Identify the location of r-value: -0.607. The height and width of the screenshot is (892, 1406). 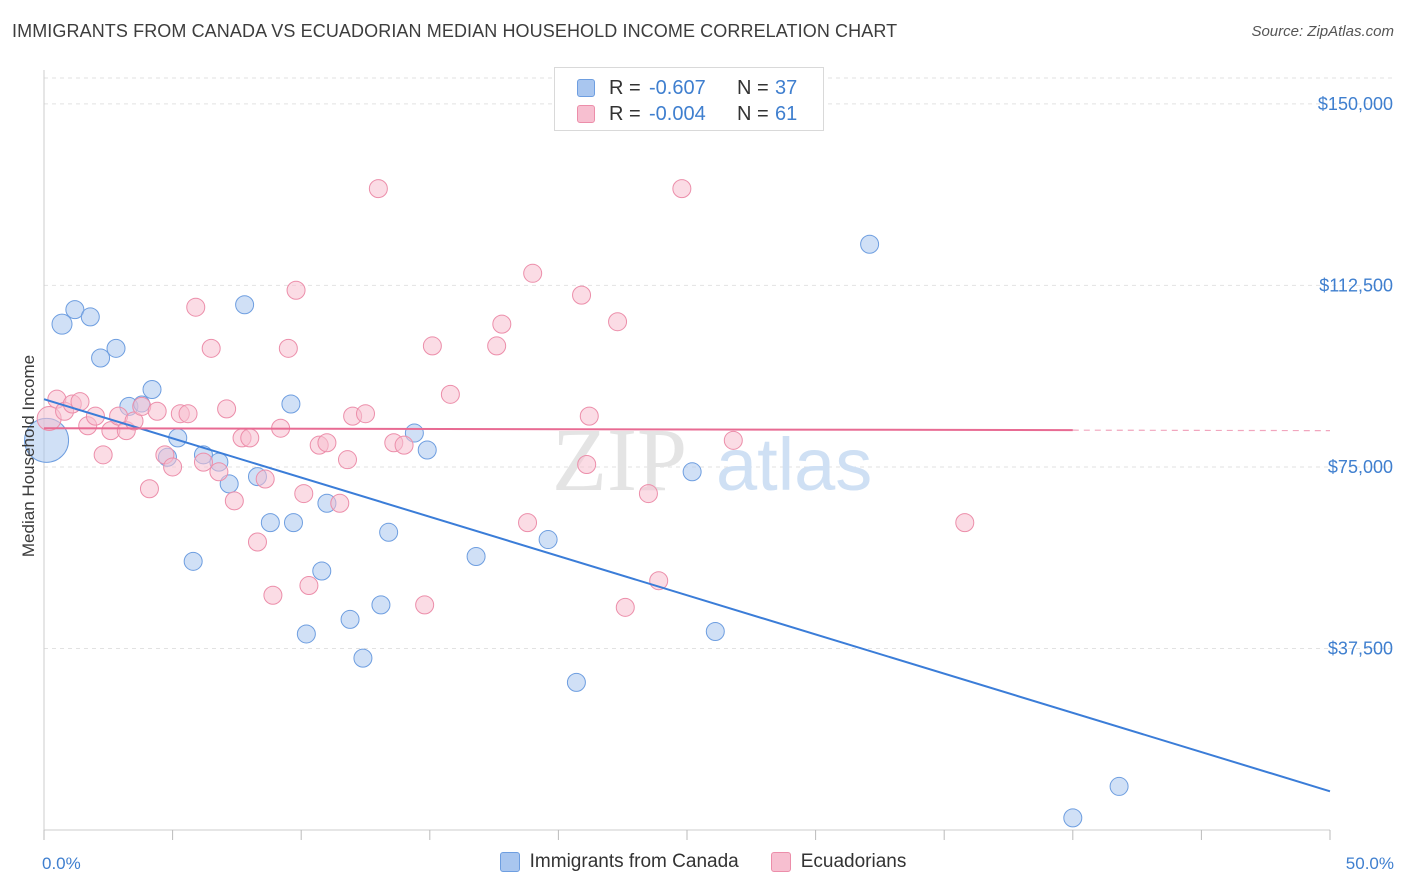
(677, 87).